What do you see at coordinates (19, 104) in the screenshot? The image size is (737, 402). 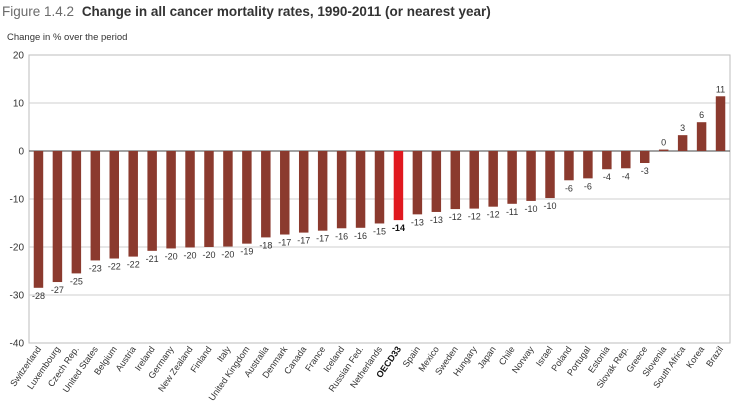 I see `y-tick-label: 10` at bounding box center [19, 104].